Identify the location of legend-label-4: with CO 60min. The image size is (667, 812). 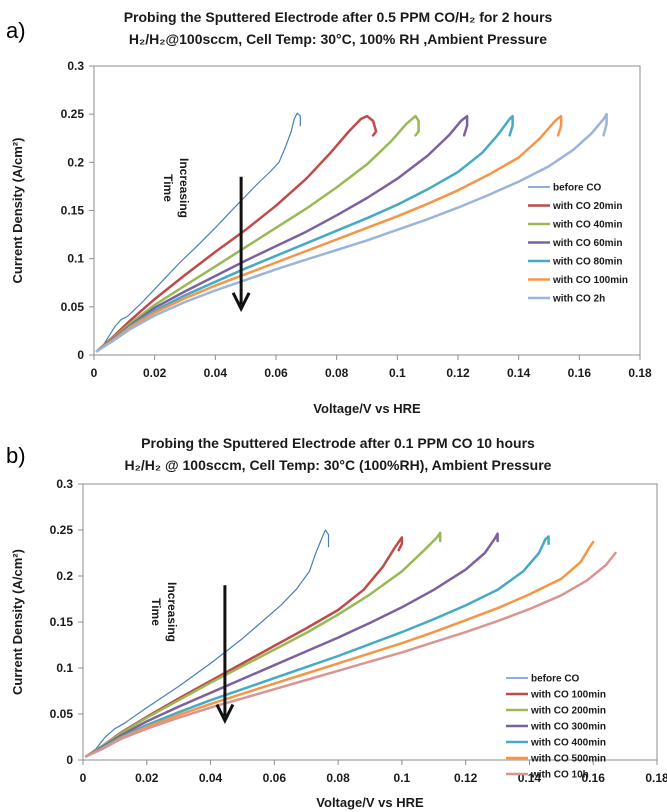
(587, 243).